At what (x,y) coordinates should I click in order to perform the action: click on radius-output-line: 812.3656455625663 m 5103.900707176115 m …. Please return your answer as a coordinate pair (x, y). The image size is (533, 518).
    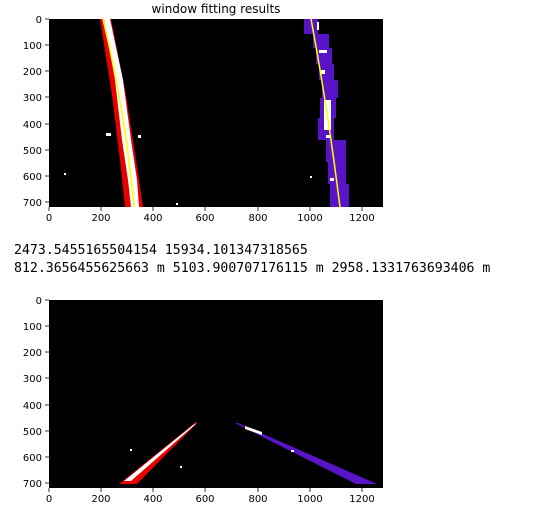
    Looking at the image, I should click on (252, 268).